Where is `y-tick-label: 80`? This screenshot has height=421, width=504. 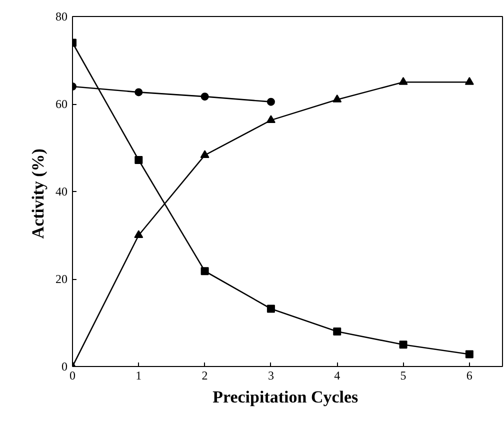 y-tick-label: 80 is located at coordinates (62, 17).